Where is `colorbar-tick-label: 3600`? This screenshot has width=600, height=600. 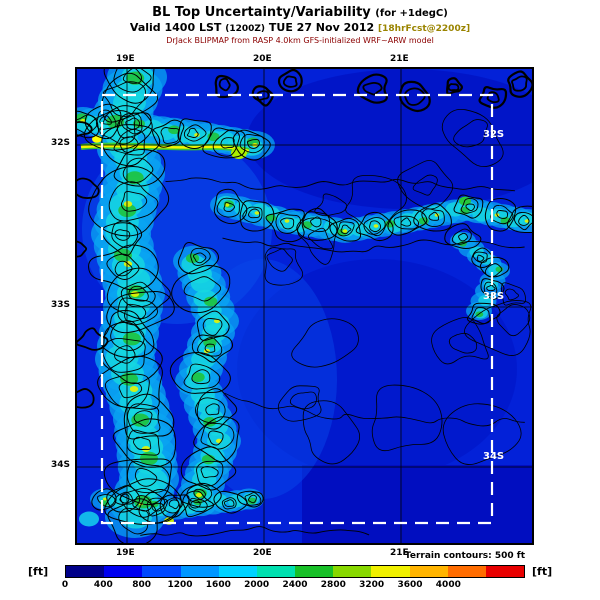
colorbar-tick-label: 3600 is located at coordinates (410, 585).